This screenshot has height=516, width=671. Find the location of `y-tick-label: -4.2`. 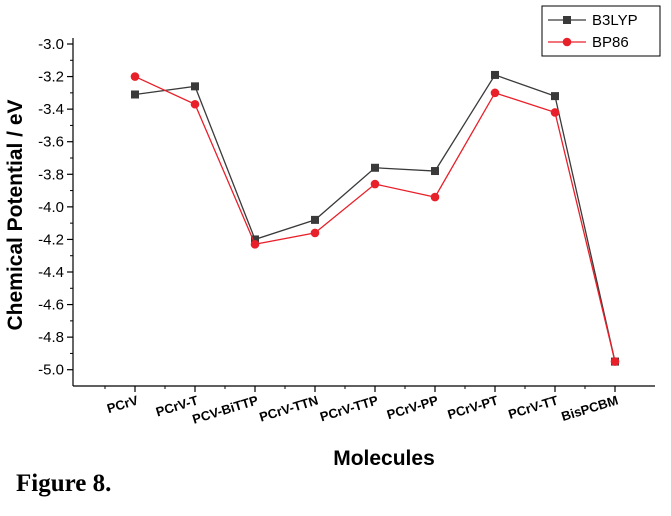

y-tick-label: -4.2 is located at coordinates (51, 239).